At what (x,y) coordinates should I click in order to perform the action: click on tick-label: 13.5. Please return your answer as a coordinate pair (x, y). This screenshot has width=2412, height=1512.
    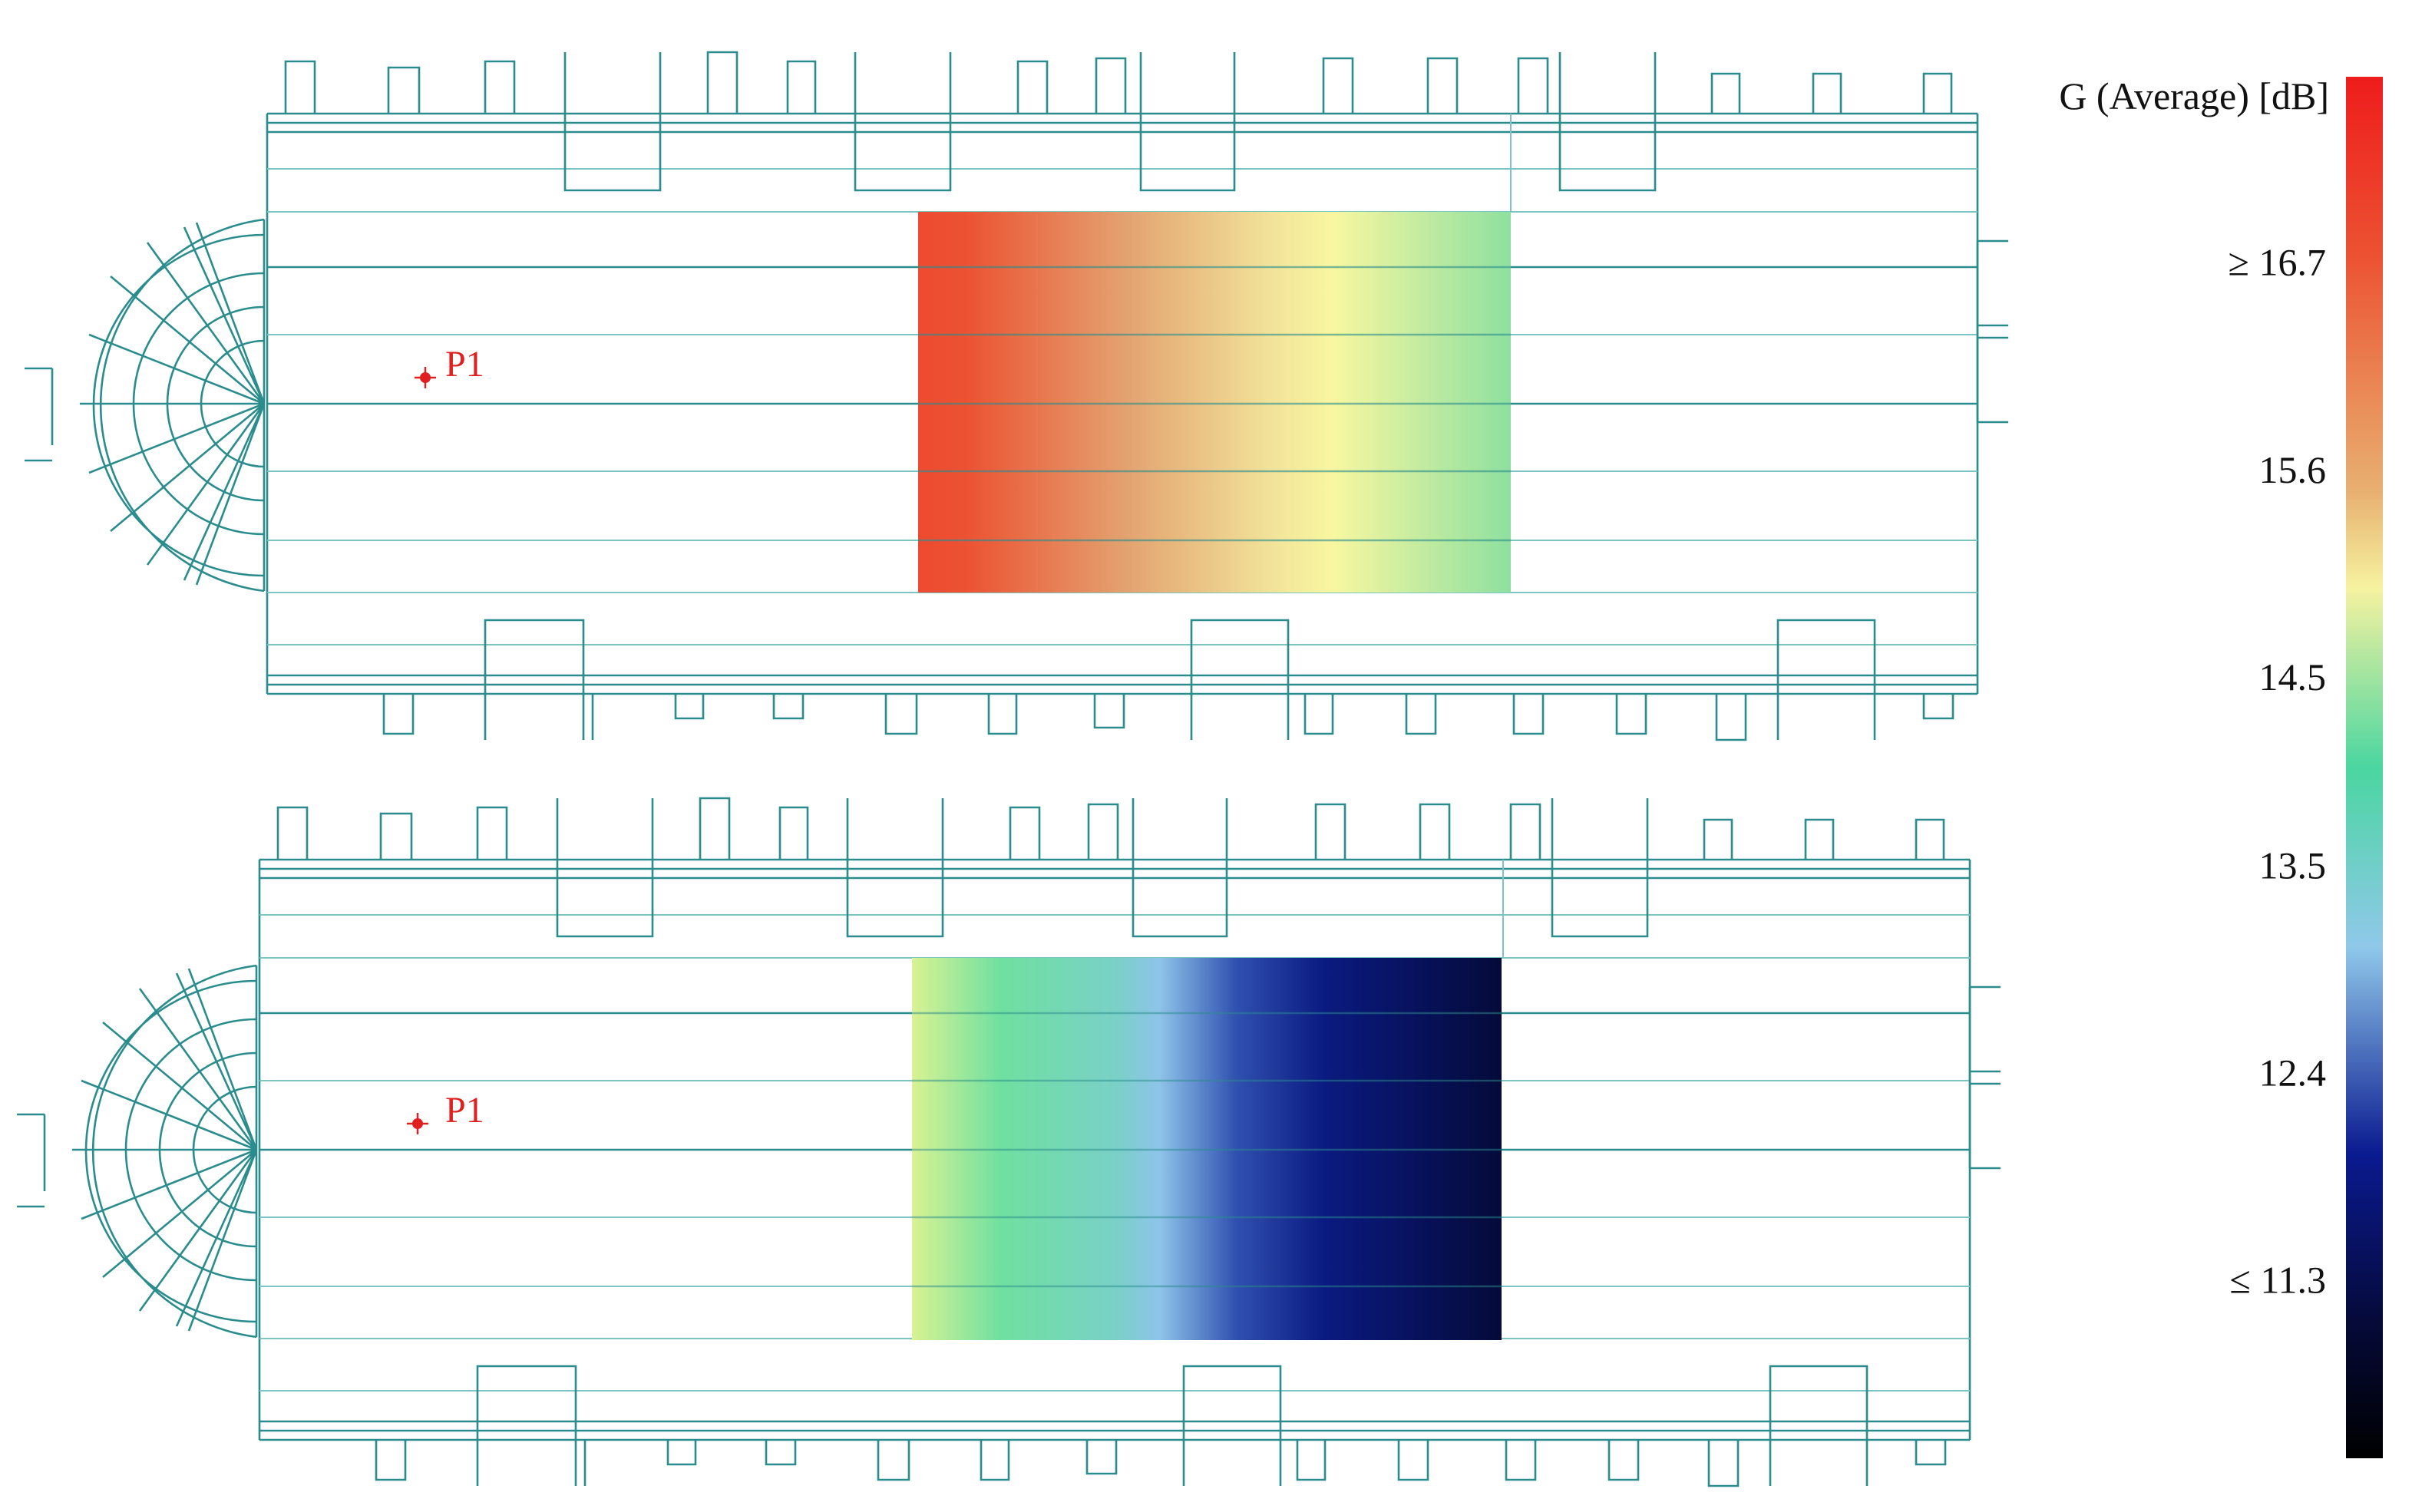
    Looking at the image, I should click on (2293, 865).